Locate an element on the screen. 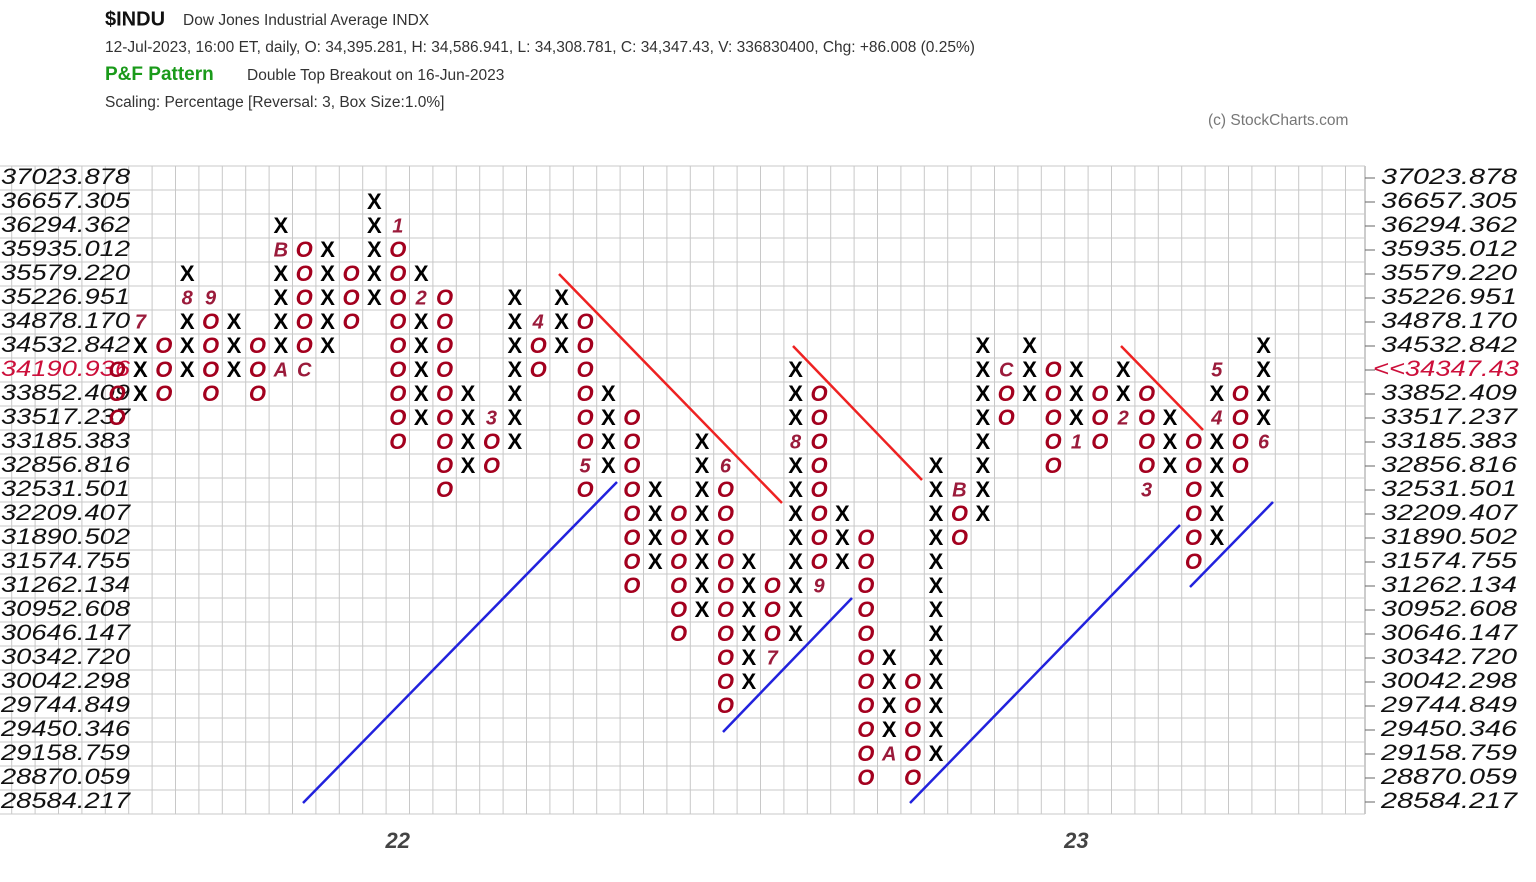  y-tick-label: 34878.170 is located at coordinates (66, 320).